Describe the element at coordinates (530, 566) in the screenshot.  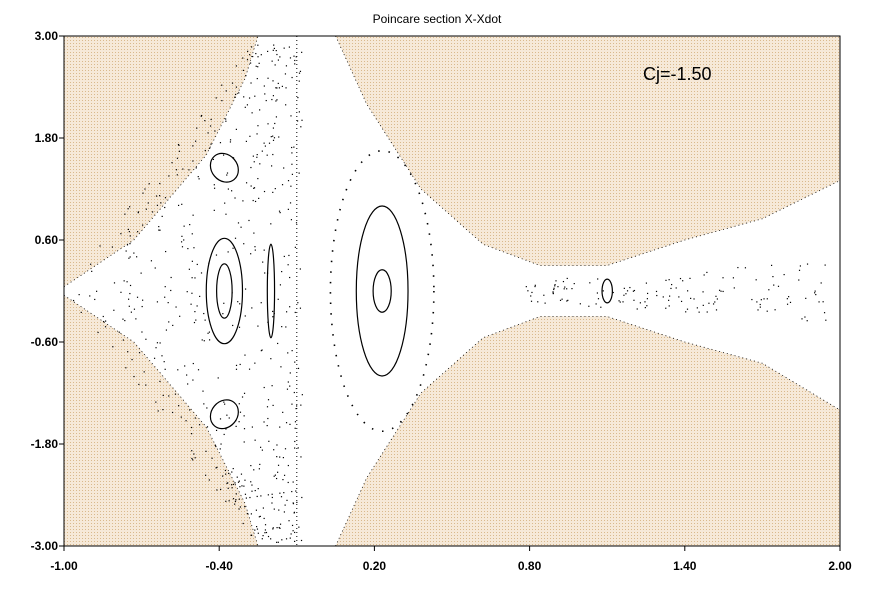
I see `x-tick-label: 0.80` at that location.